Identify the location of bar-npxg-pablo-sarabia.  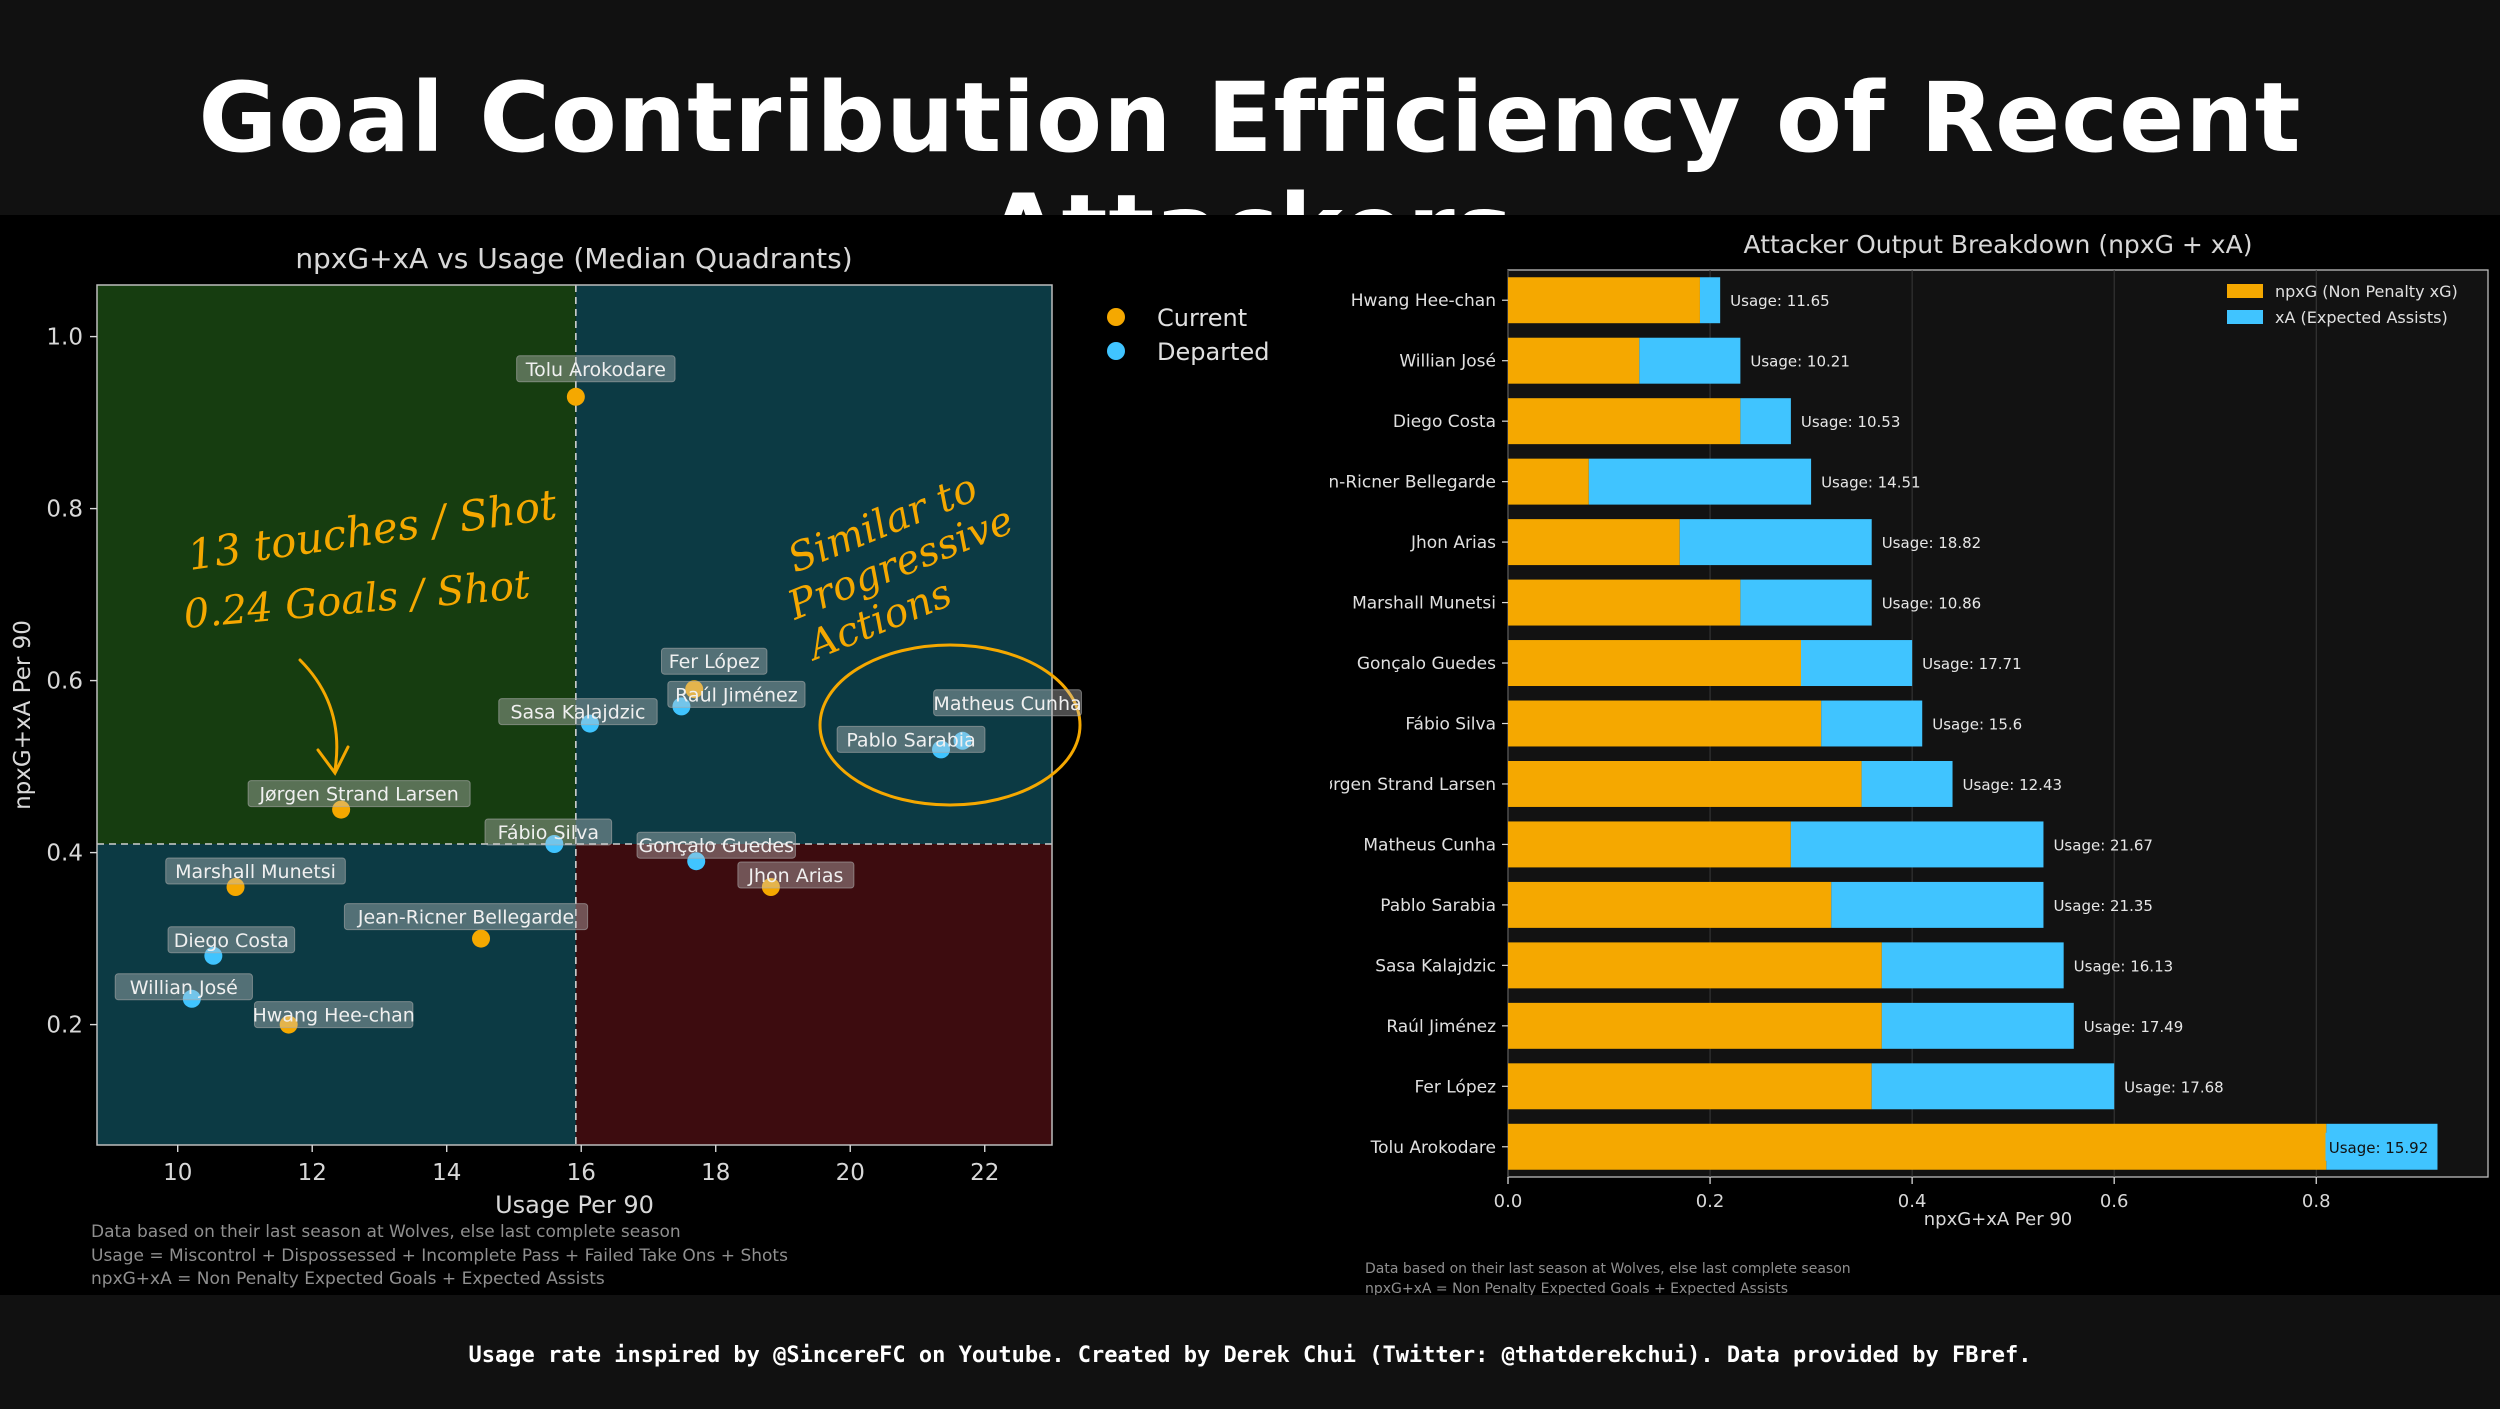
(1670, 904).